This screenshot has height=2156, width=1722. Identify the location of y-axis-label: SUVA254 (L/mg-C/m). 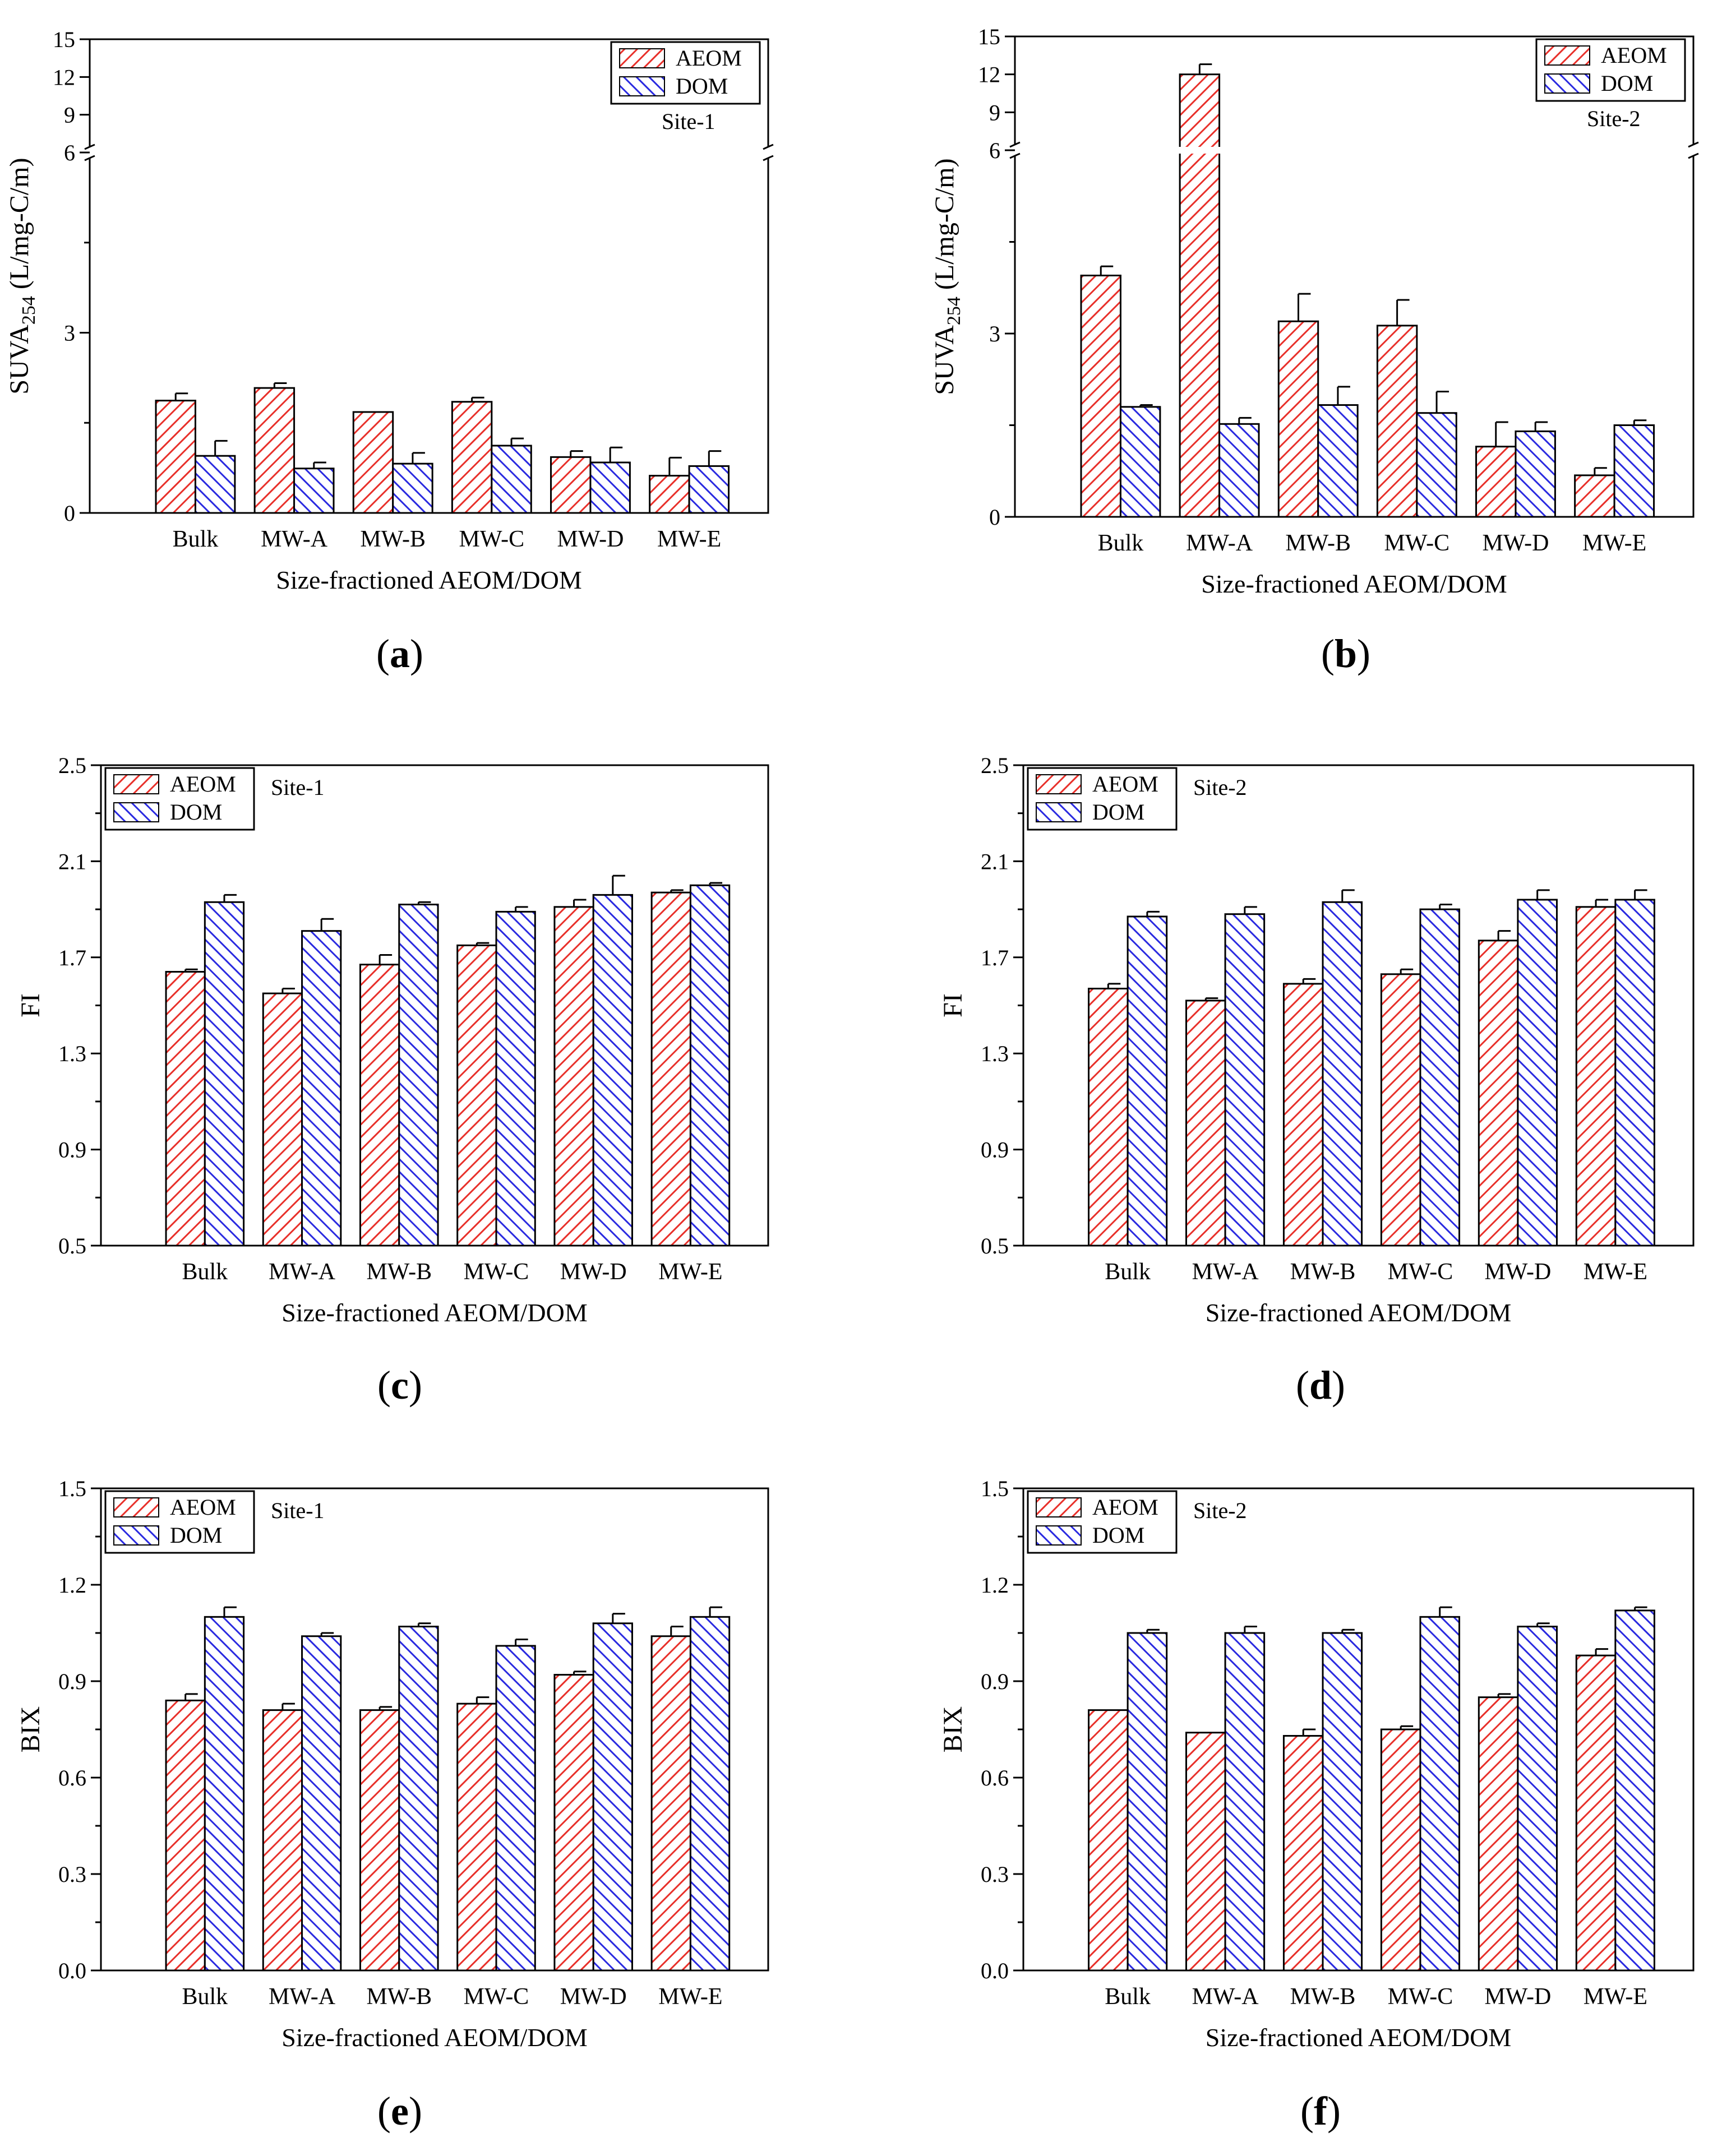
(947, 276).